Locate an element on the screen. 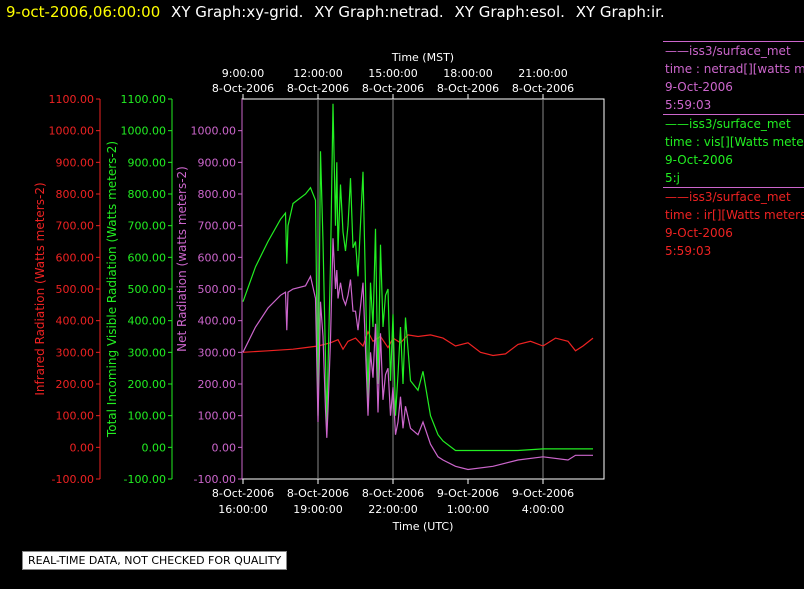 The image size is (804, 589). top-tick-label: 18:00:00 is located at coordinates (467, 73).